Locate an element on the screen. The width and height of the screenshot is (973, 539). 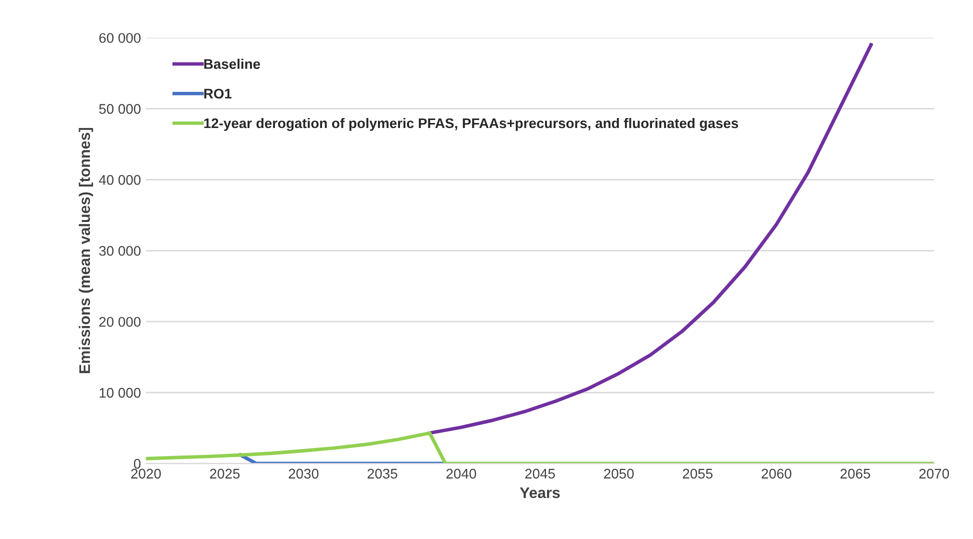
x-tick-label: 2040 is located at coordinates (461, 473).